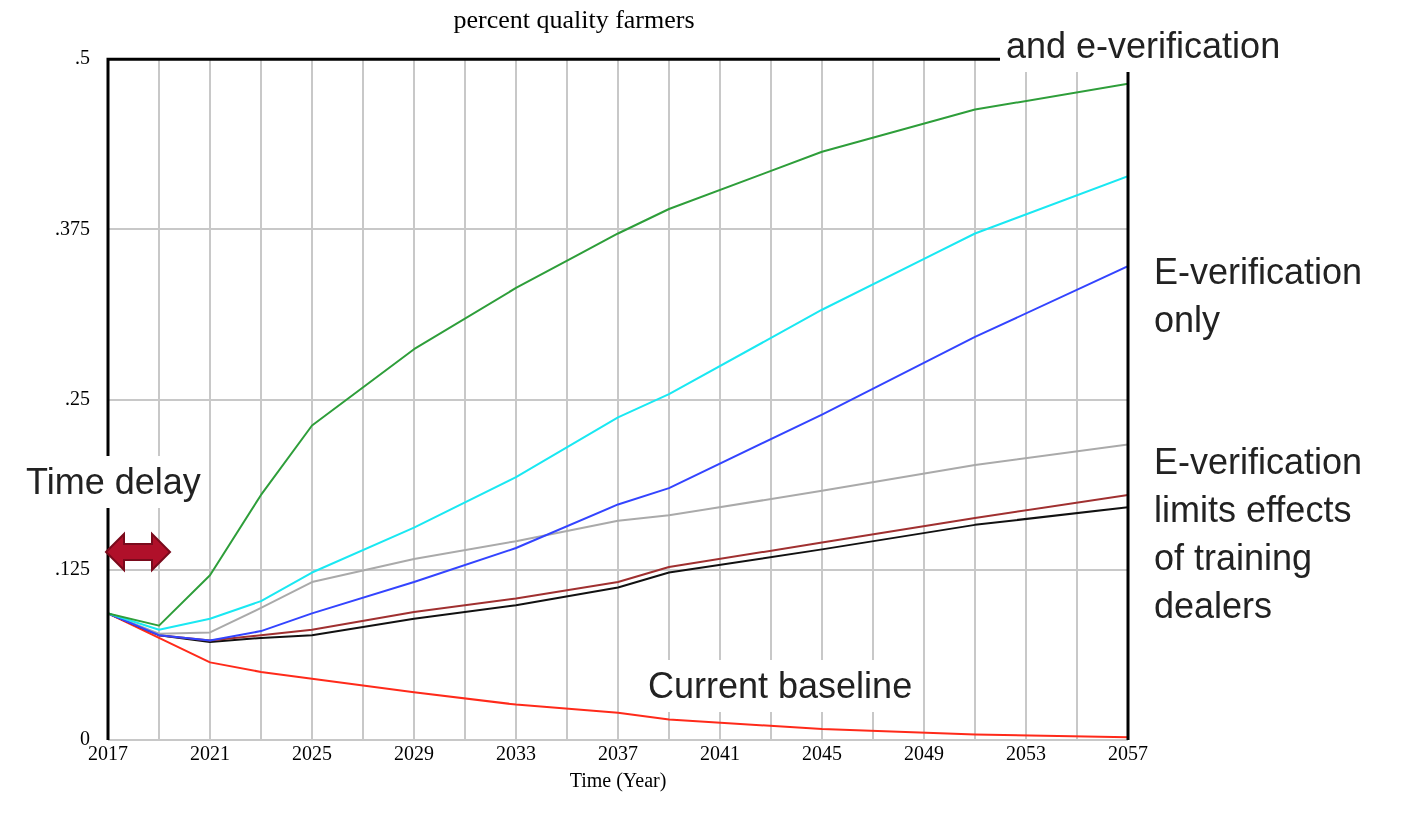 This screenshot has width=1421, height=838. What do you see at coordinates (113, 482) in the screenshot?
I see `annotation: Time delay` at bounding box center [113, 482].